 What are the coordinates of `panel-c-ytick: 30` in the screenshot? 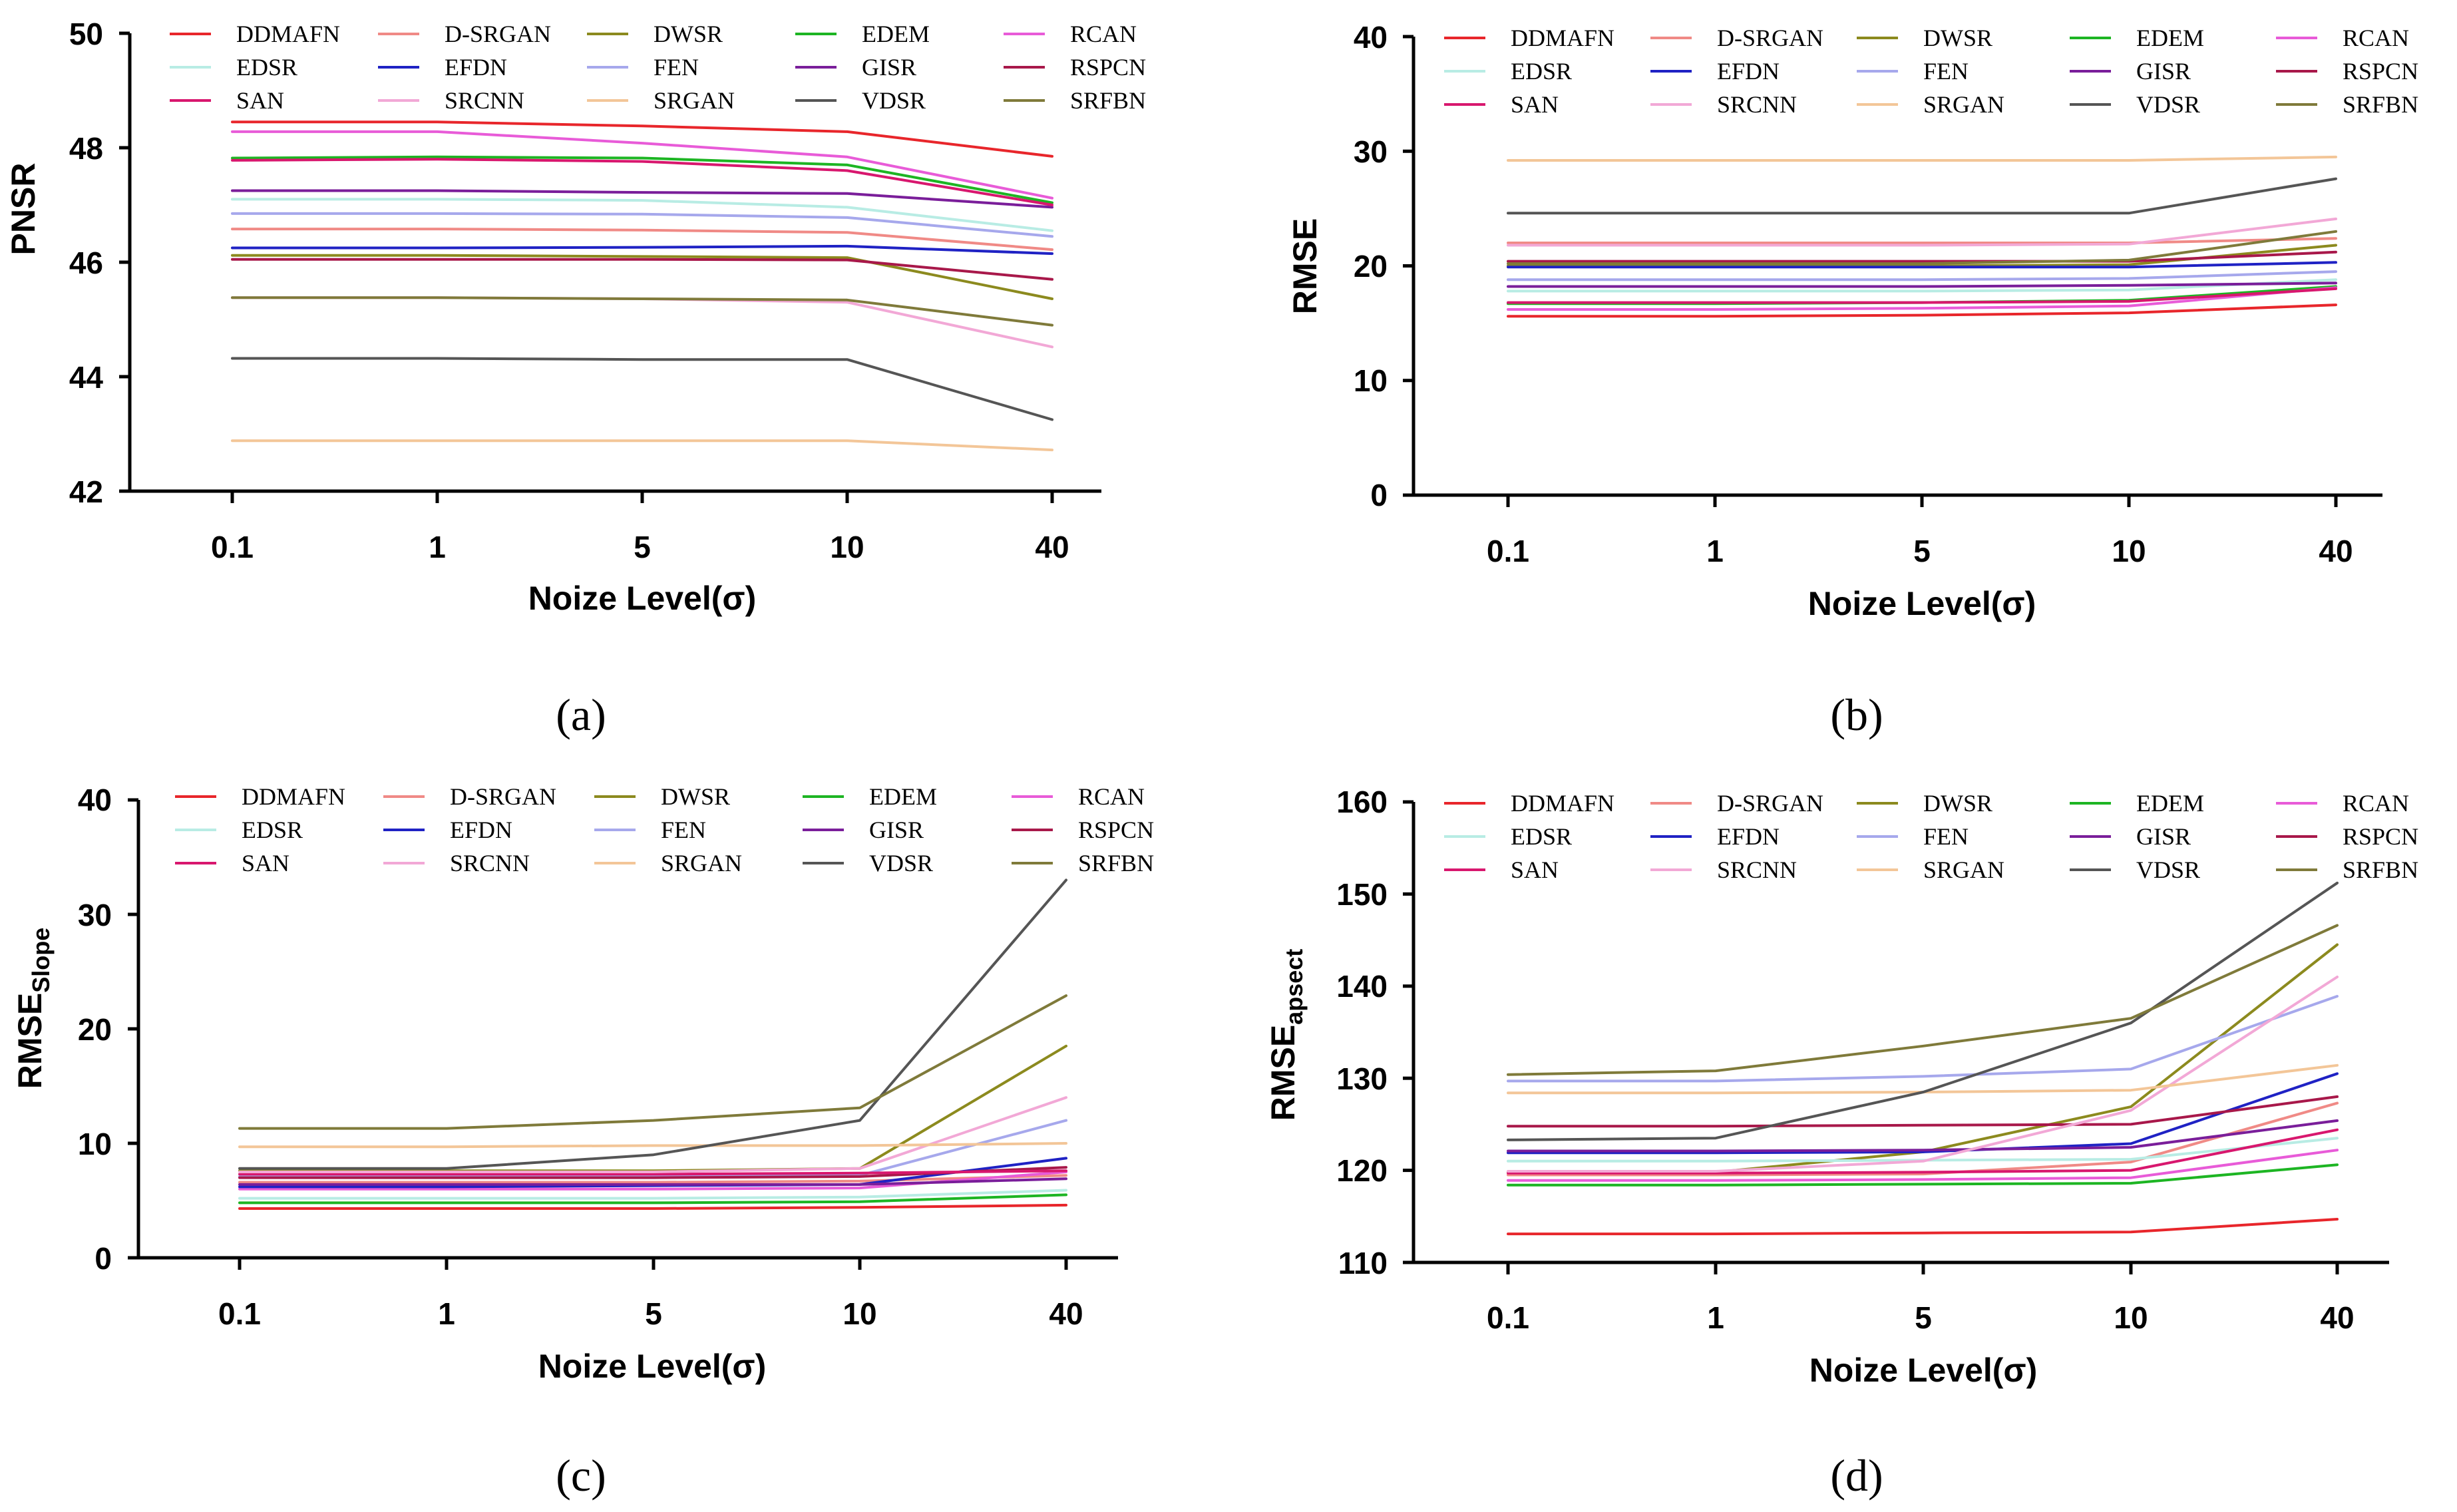 It's located at (95, 915).